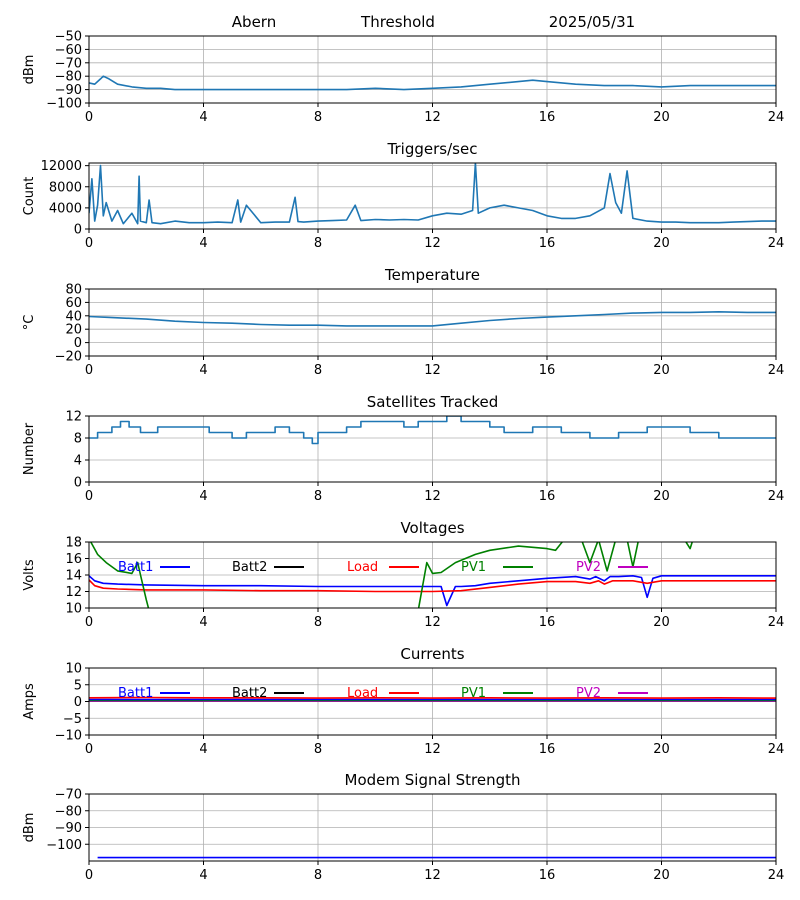 The height and width of the screenshot is (900, 800). What do you see at coordinates (68, 736) in the screenshot?
I see `y-tick-label: −10` at bounding box center [68, 736].